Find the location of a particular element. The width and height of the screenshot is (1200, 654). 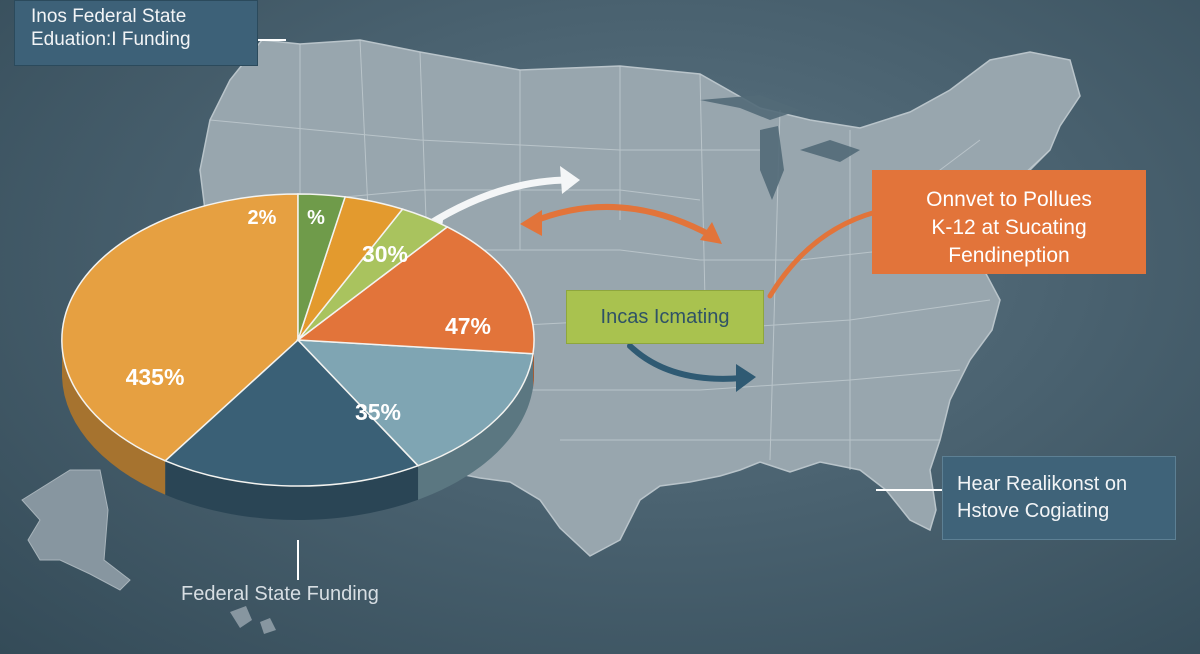

title-box: Inos Federal State Eduation:I Funding is located at coordinates (136, 33).